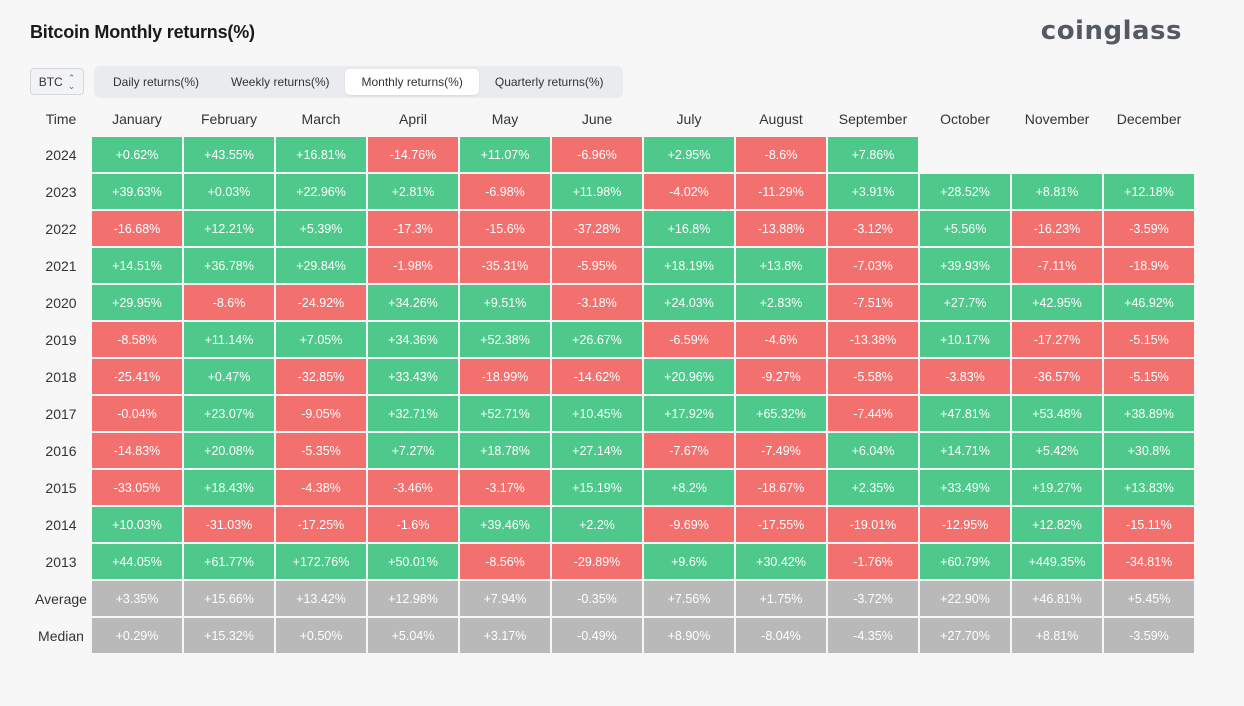 This screenshot has width=1244, height=706. What do you see at coordinates (1149, 524) in the screenshot?
I see `return-cell: -15.11%` at bounding box center [1149, 524].